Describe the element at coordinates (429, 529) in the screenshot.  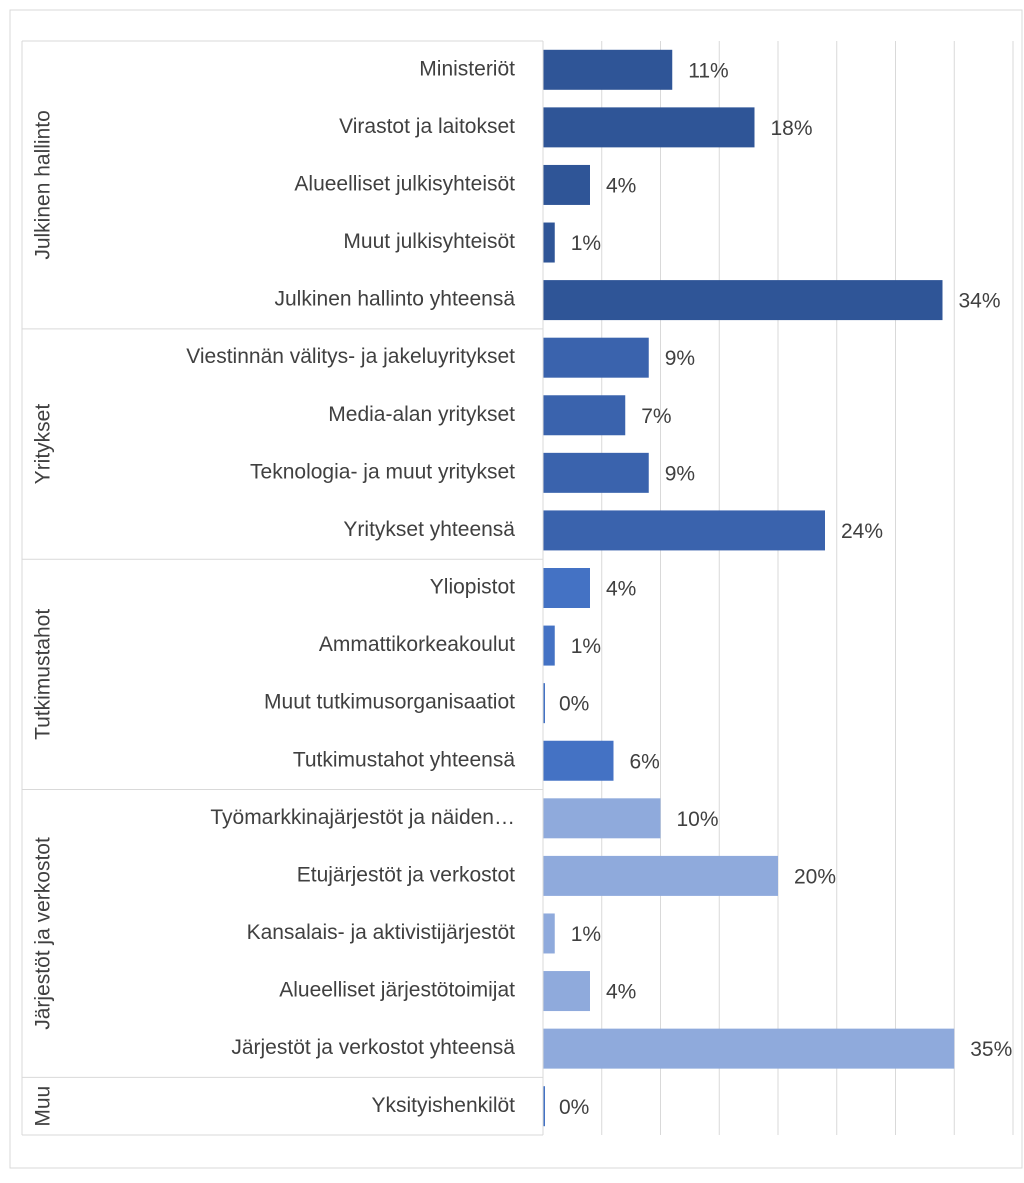
I see `category-label: Yritykset yhteensä` at that location.